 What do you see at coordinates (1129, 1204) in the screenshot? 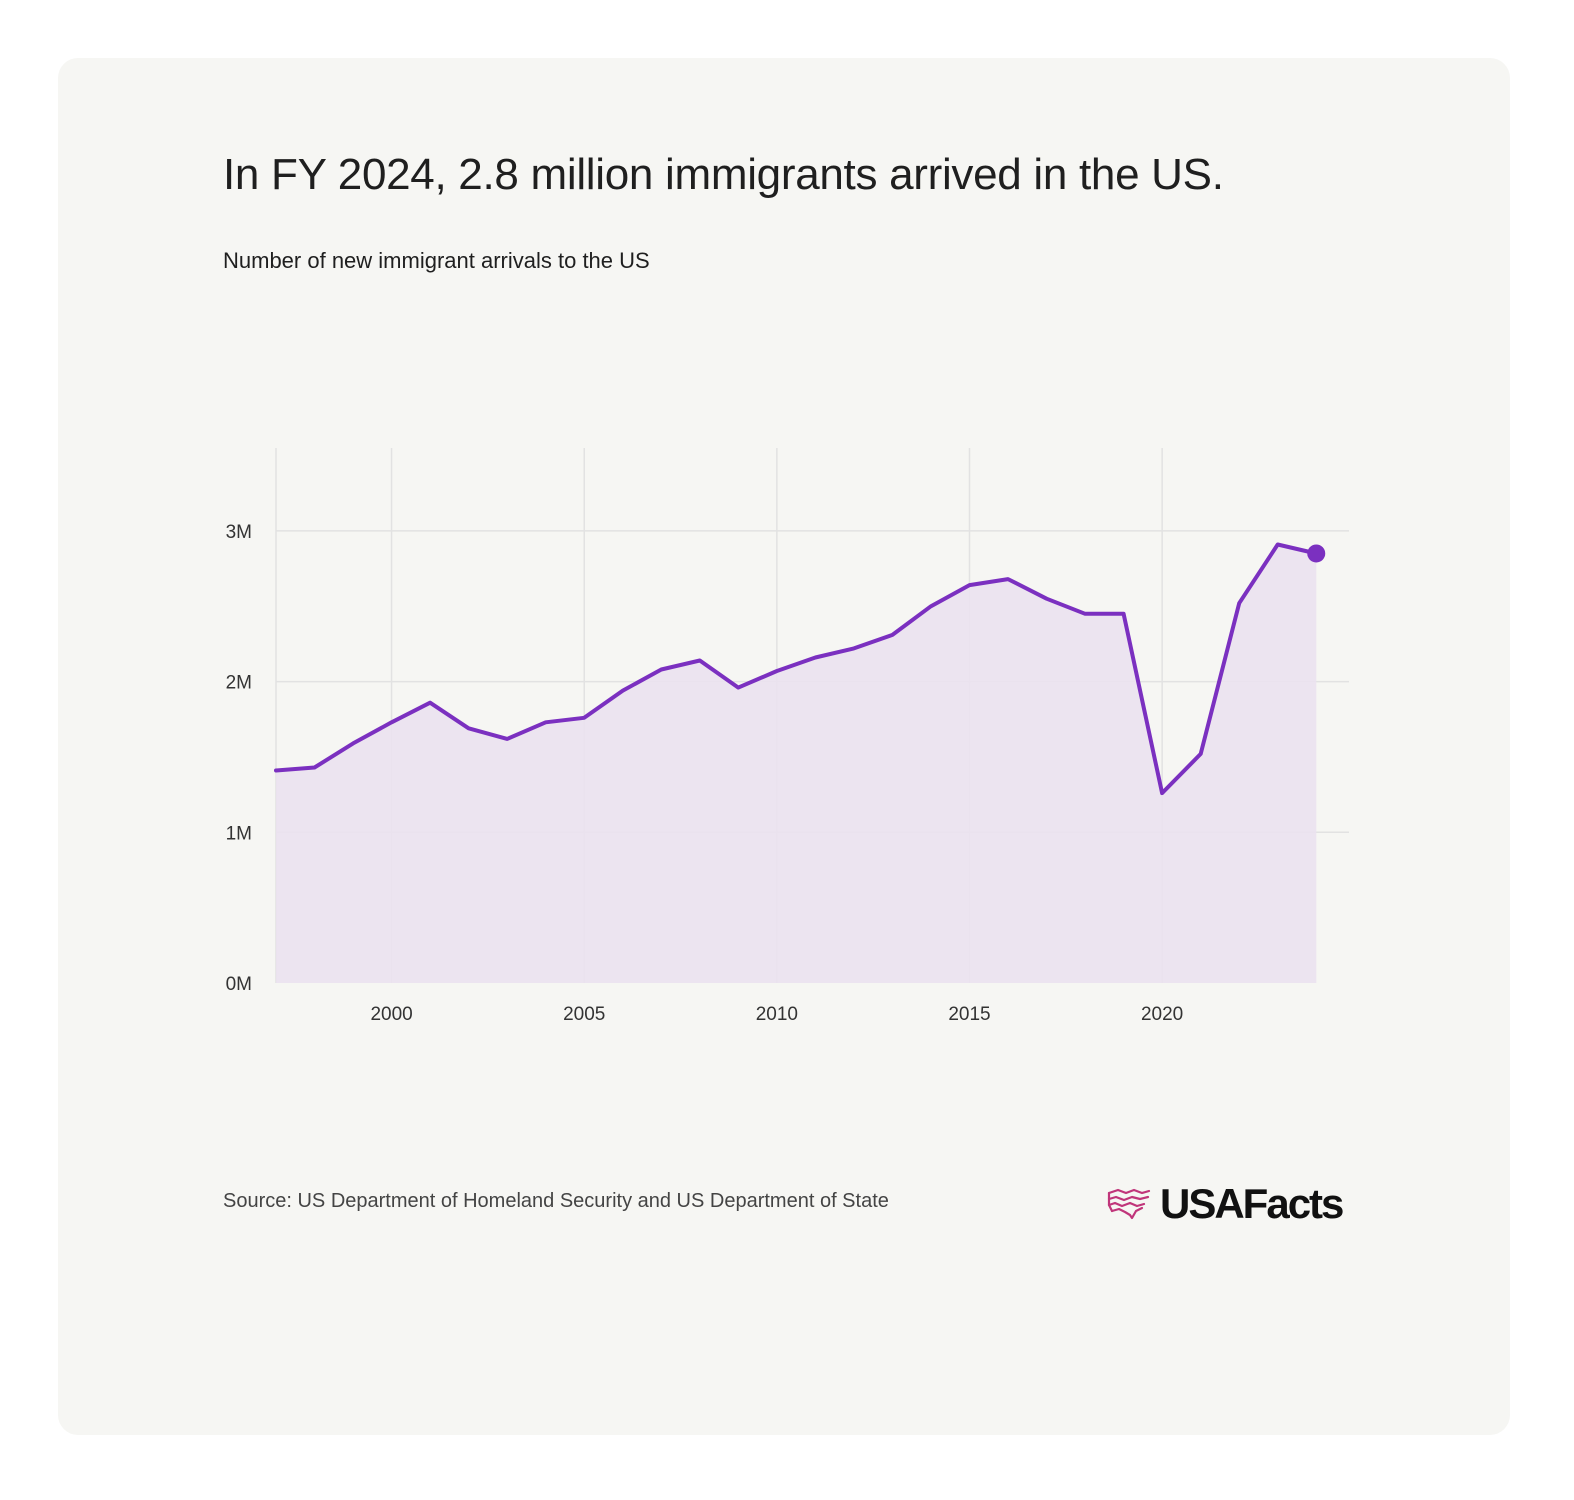
I see `usa-map-icon` at bounding box center [1129, 1204].